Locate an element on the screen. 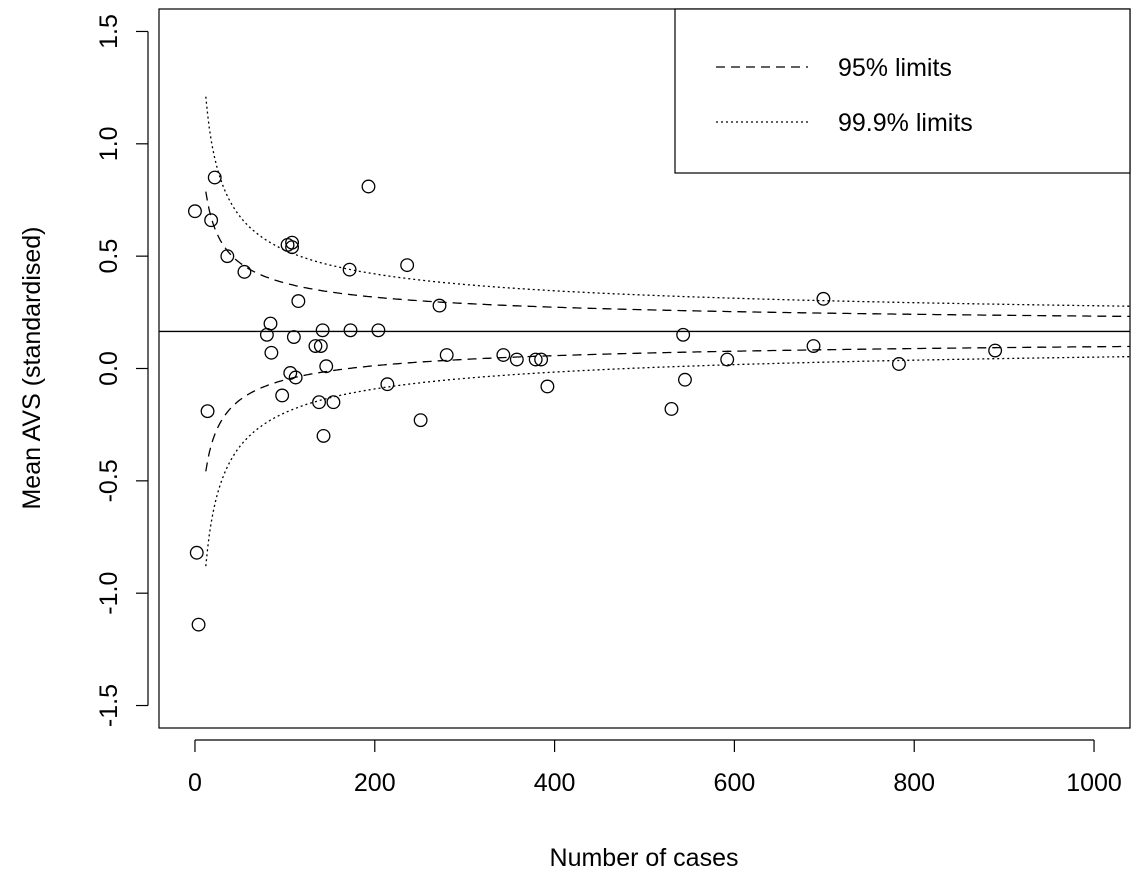 The width and height of the screenshot is (1138, 881). y-tick-label: 1.5 is located at coordinates (109, 31).